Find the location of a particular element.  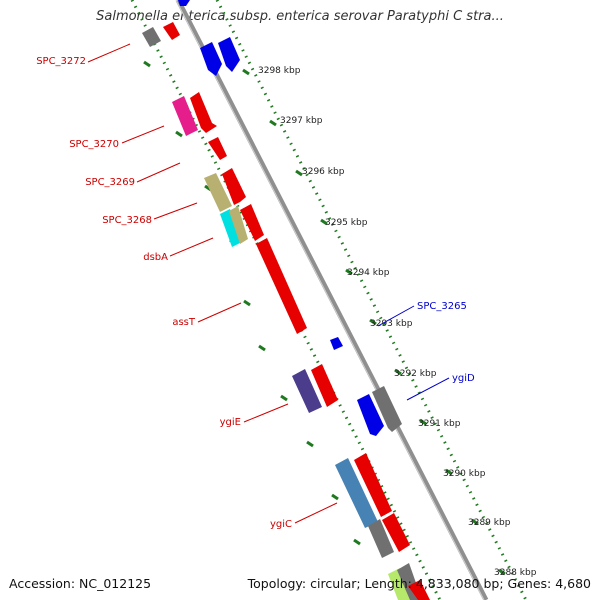

scale-label-3288: 3288 kbp is located at coordinates (515, 573).